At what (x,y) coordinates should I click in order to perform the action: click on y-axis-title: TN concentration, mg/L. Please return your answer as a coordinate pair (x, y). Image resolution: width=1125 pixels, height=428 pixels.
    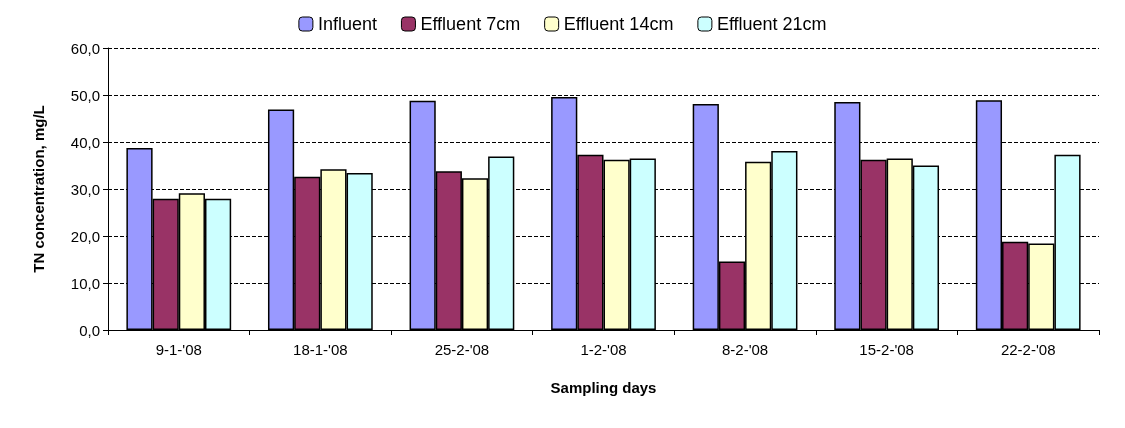
    Looking at the image, I should click on (38, 189).